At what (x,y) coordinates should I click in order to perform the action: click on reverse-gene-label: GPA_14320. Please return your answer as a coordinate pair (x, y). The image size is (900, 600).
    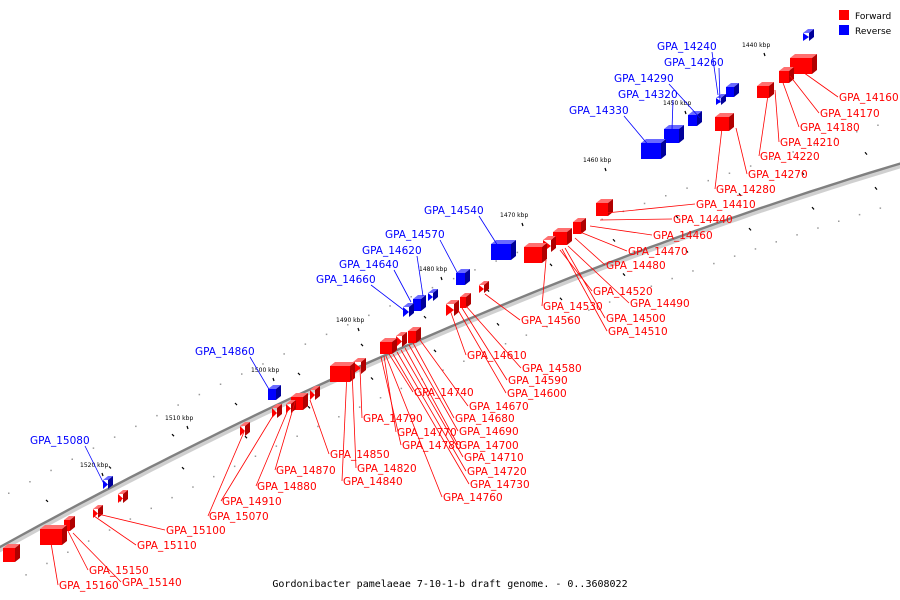
    Looking at the image, I should click on (648, 95).